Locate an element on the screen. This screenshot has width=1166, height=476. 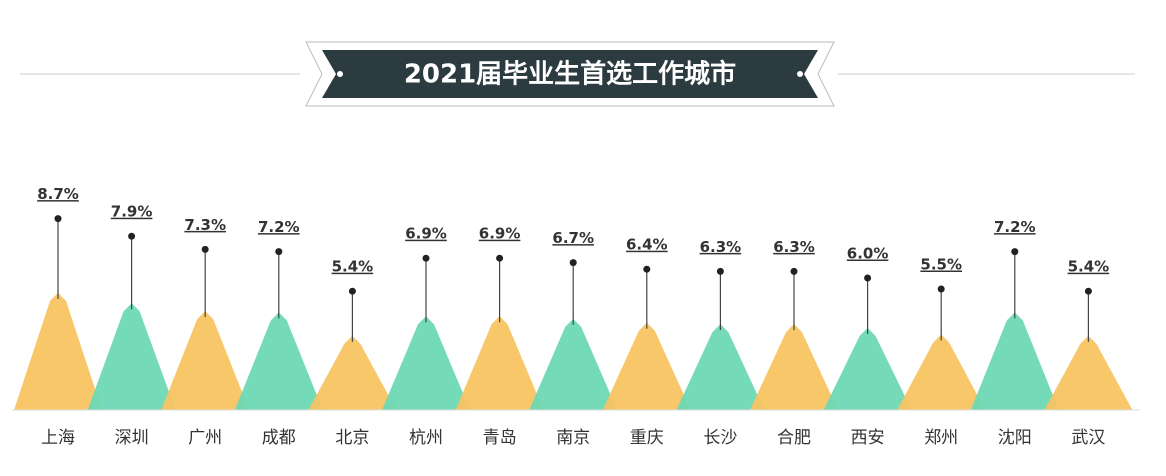
value-label: 6.0% is located at coordinates (868, 254).